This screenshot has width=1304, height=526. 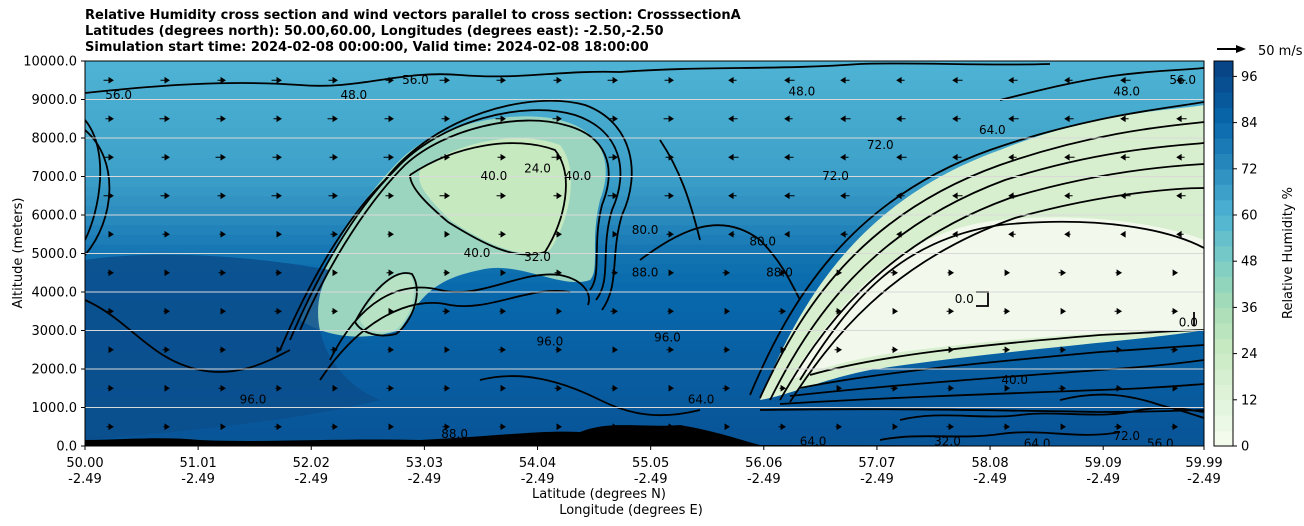 What do you see at coordinates (55, 254) in the screenshot?
I see `y-tick-label: 5000.0` at bounding box center [55, 254].